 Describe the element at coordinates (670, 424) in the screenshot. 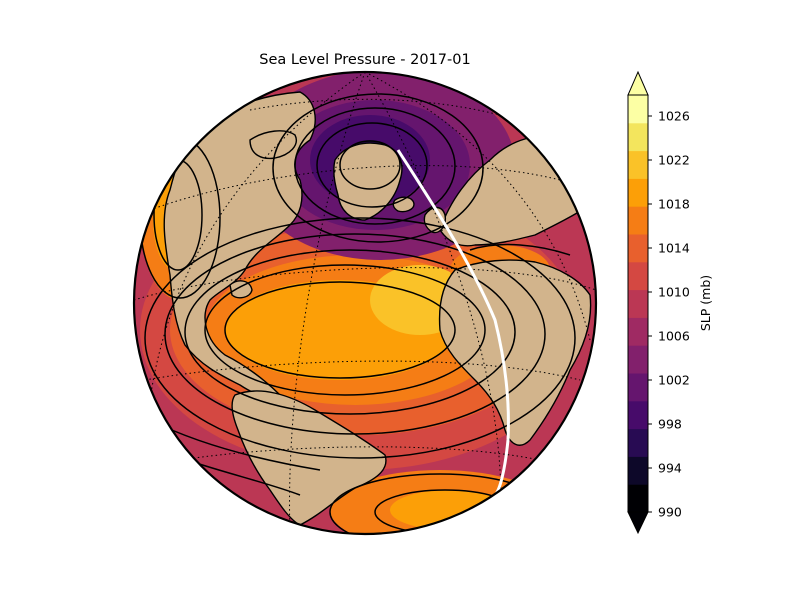

I see `colorbar-tick-label: 998` at that location.